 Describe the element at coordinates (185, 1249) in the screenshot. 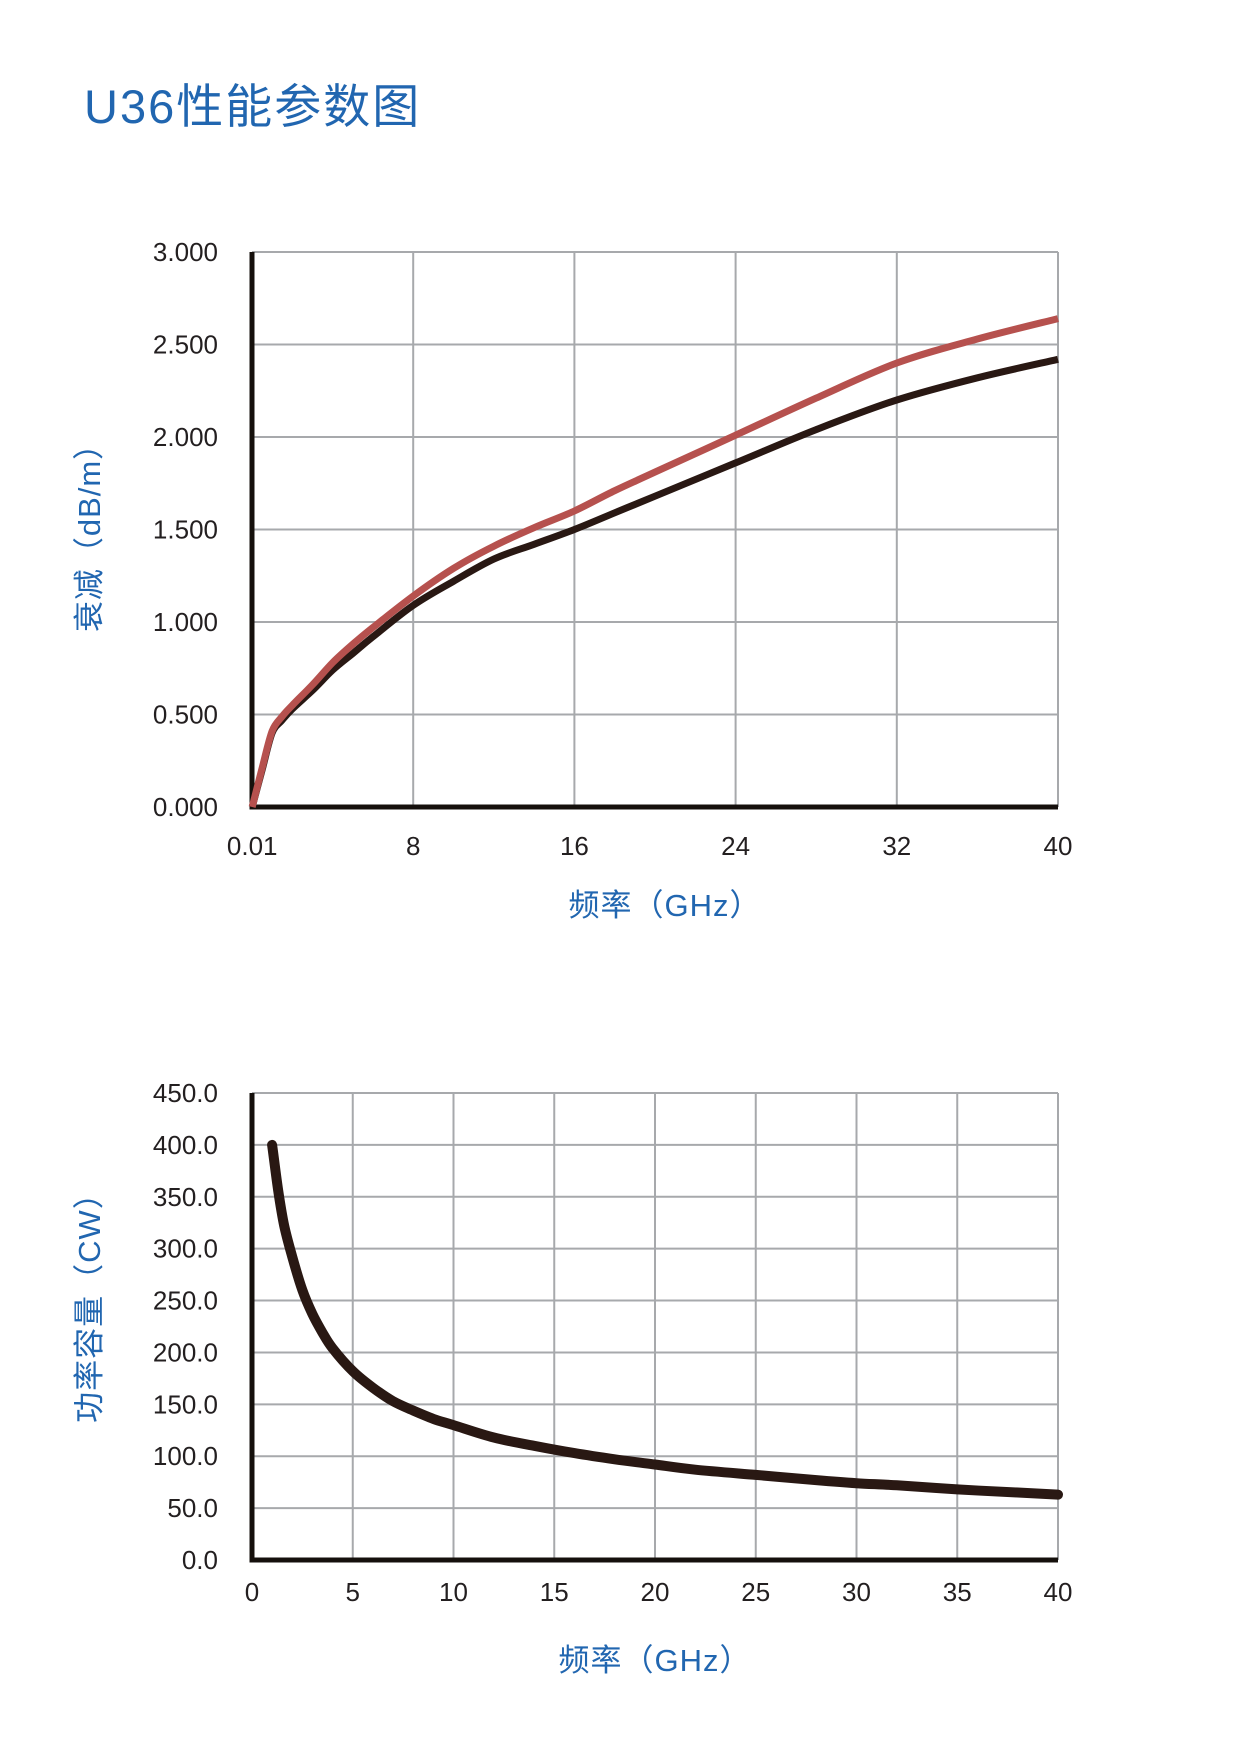

I see `y-tick-label: 300.0` at that location.